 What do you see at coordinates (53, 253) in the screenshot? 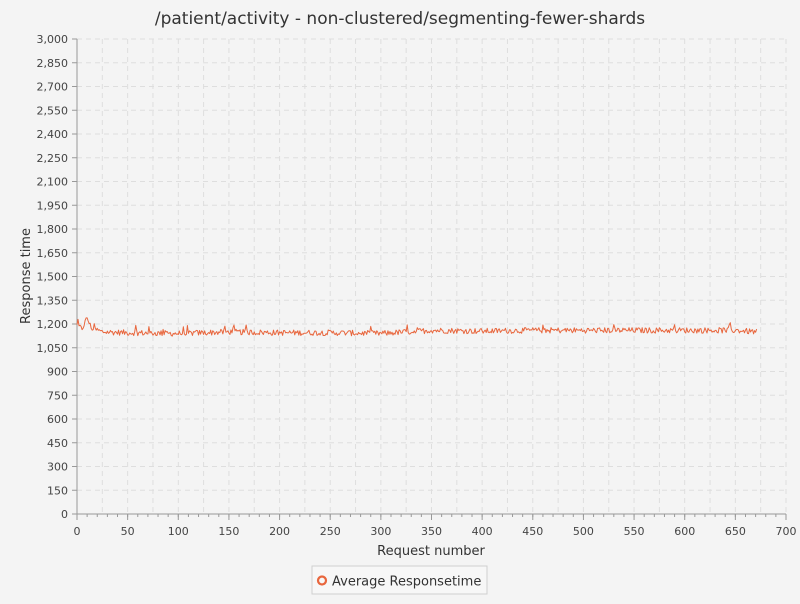
I see `y-tick-label: 1,650` at bounding box center [53, 253].